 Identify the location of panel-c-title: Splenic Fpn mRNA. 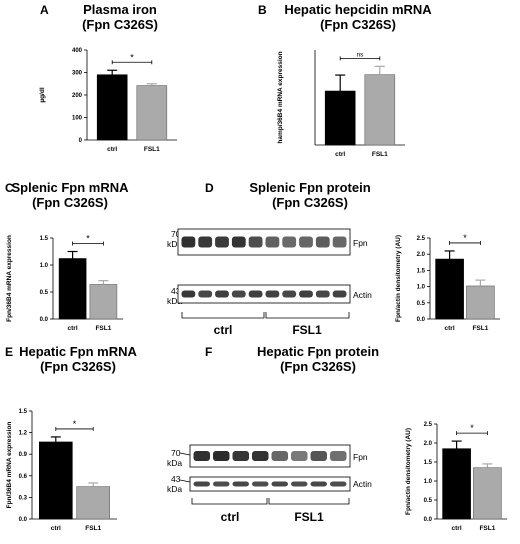
(70, 187).